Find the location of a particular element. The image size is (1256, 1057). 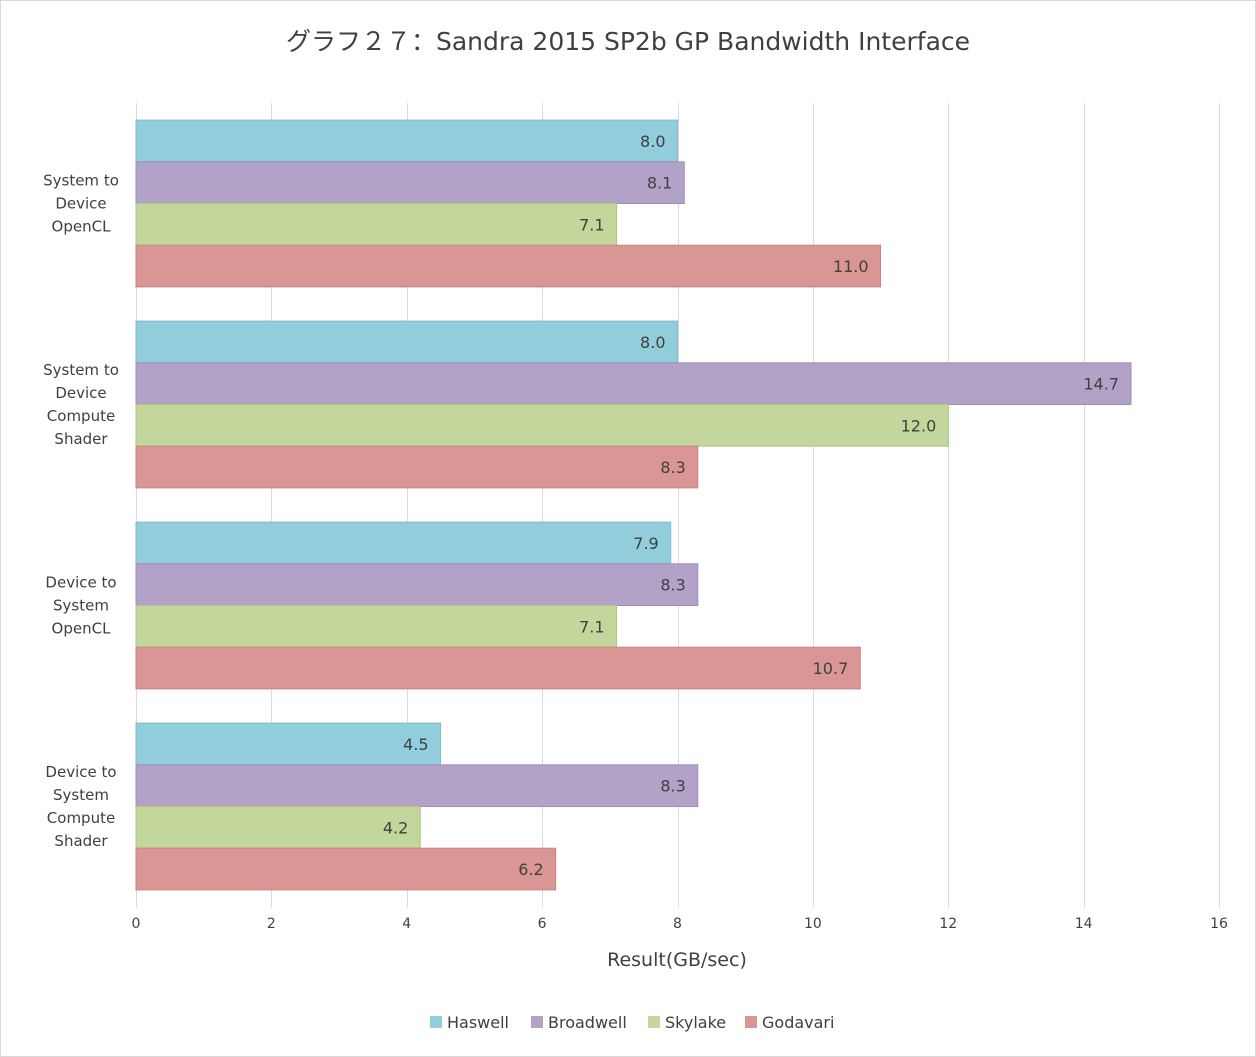

legend-swatch-godavari is located at coordinates (751, 1022).